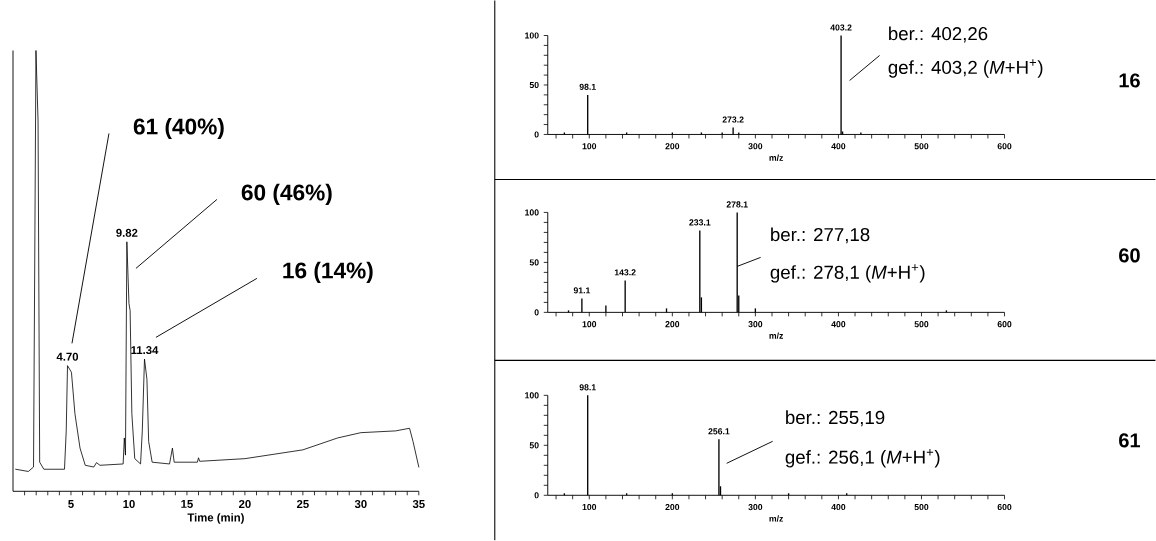 The height and width of the screenshot is (541, 1156). What do you see at coordinates (835, 418) in the screenshot?
I see `annotation: ber.: 255,19` at bounding box center [835, 418].